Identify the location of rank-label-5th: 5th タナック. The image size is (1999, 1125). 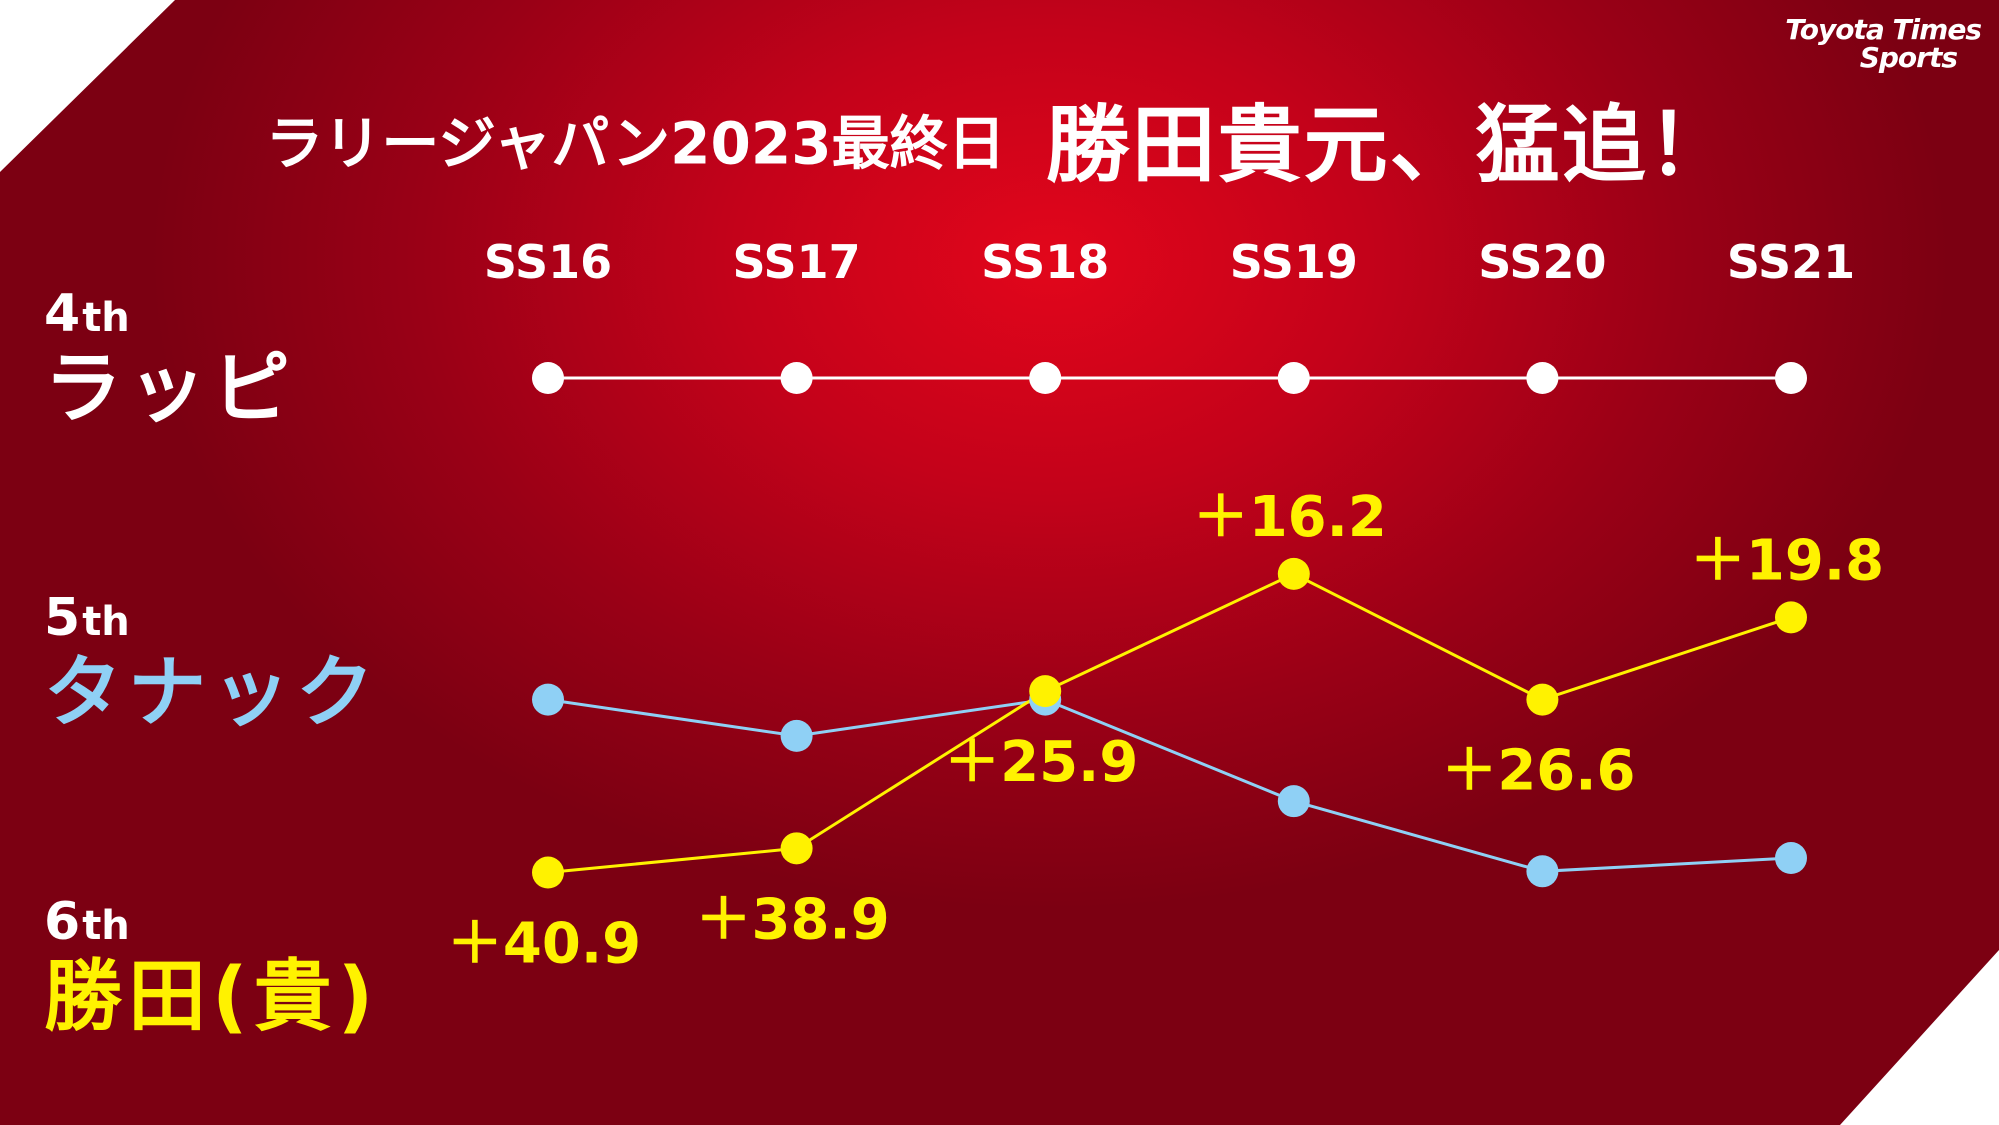
(212, 662).